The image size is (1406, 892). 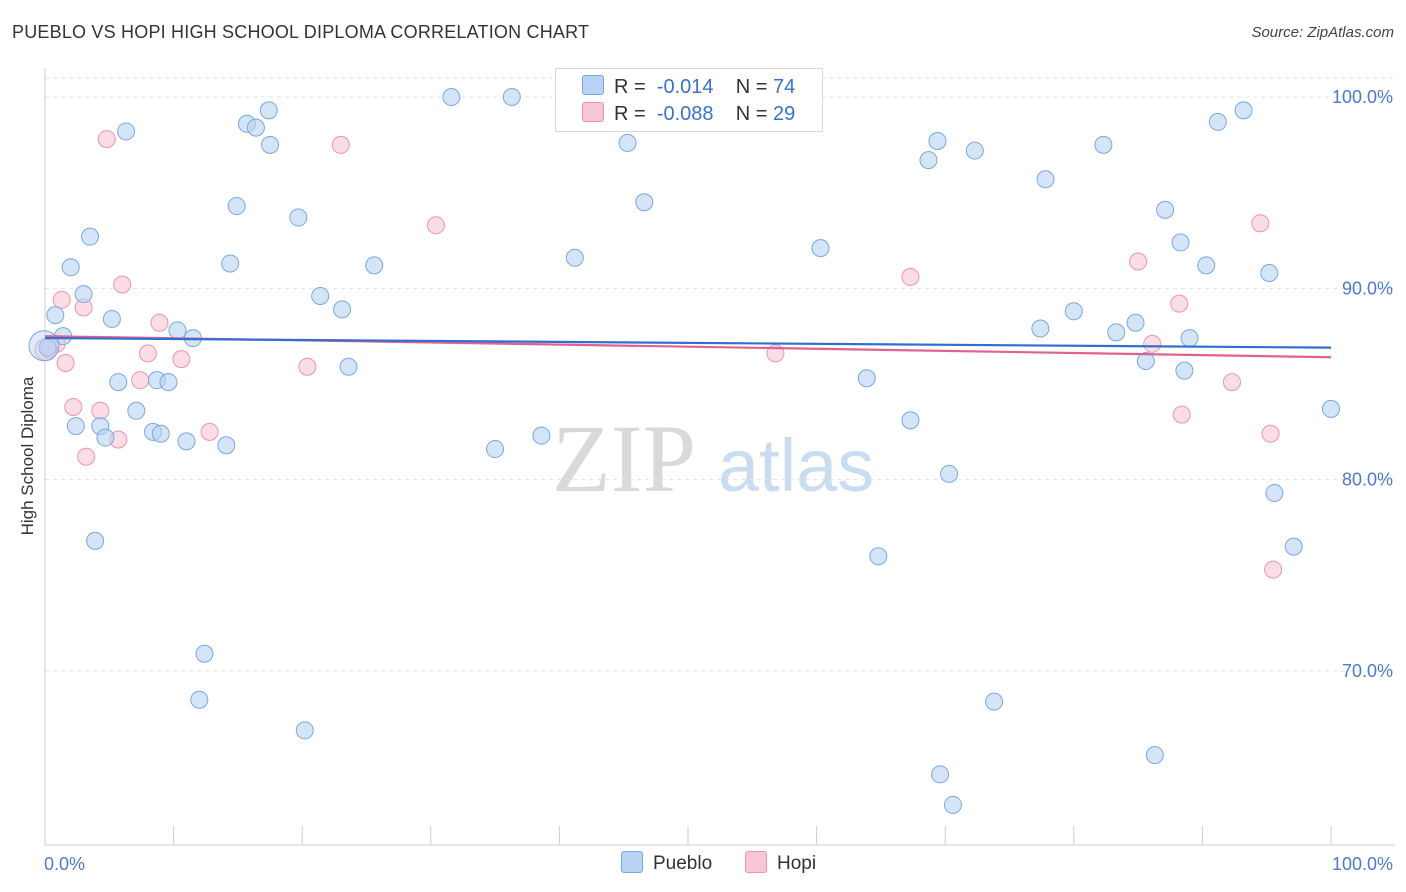 I want to click on y-tick-label-70: 70.0%, so click(x=1367, y=671).